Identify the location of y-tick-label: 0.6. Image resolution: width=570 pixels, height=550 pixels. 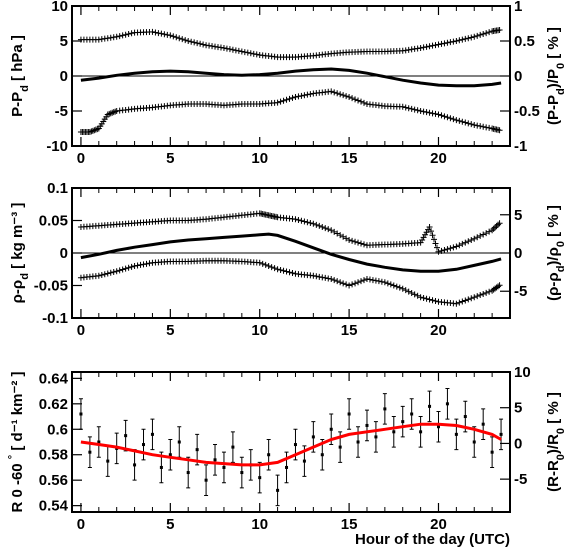
(57, 429).